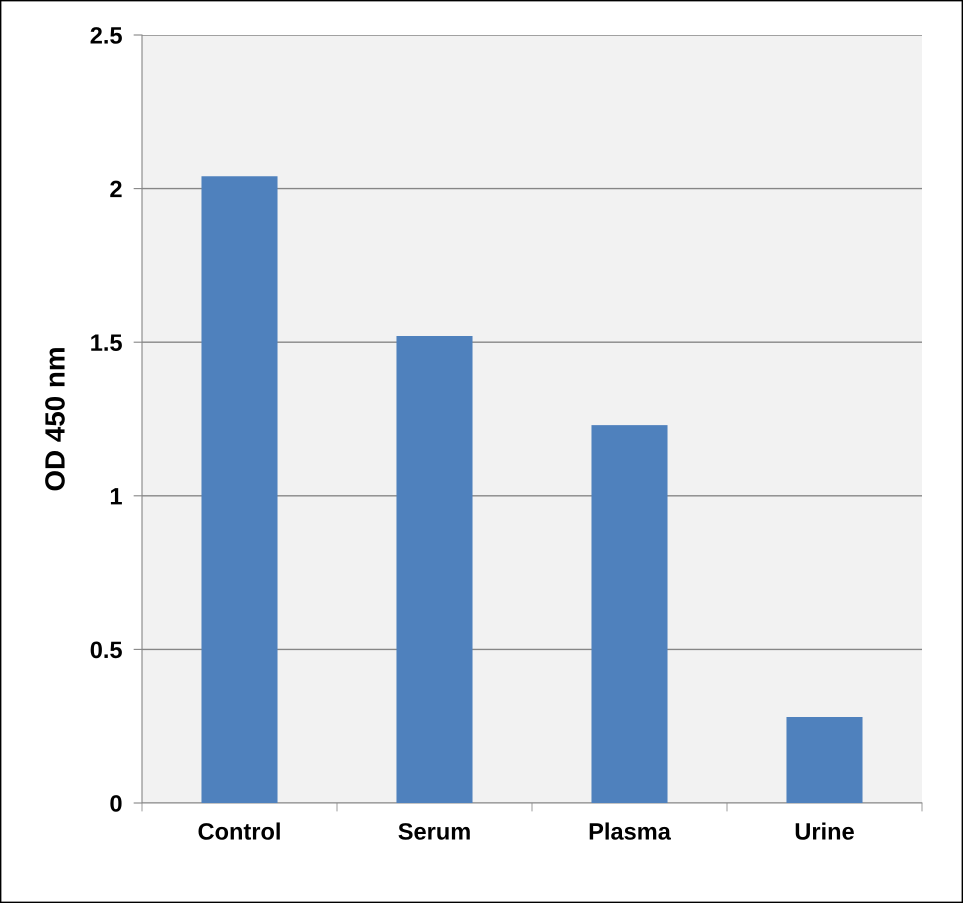  I want to click on y-tick-label: 2, so click(116, 189).